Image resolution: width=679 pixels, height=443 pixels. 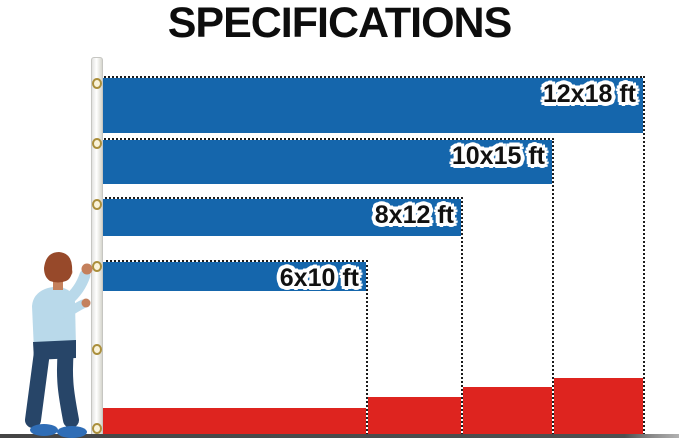 What do you see at coordinates (87, 269) in the screenshot?
I see `person-raised-hand` at bounding box center [87, 269].